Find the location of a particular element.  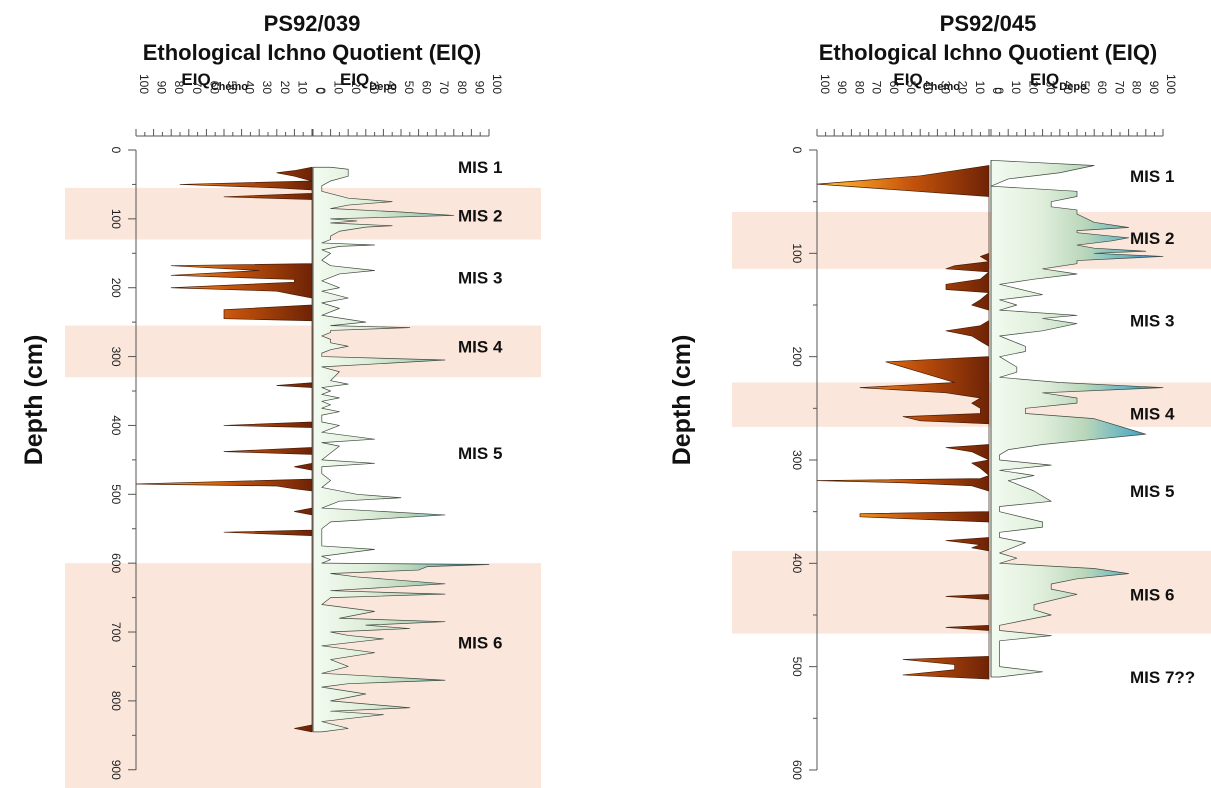

y-tick-label: 800 is located at coordinates (116, 701).